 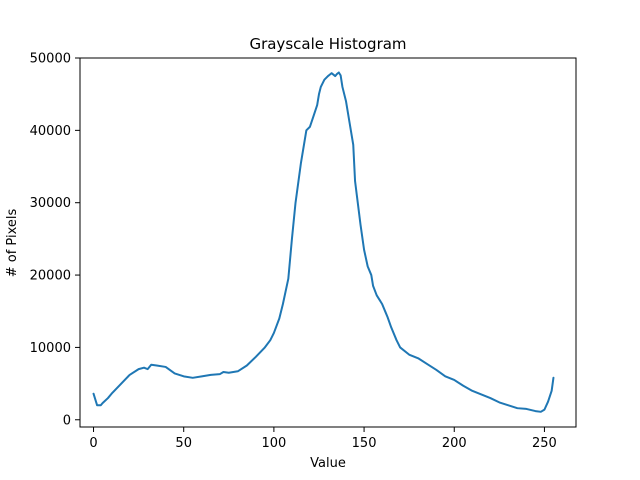 I want to click on x-tick-label: 100, so click(x=273, y=443).